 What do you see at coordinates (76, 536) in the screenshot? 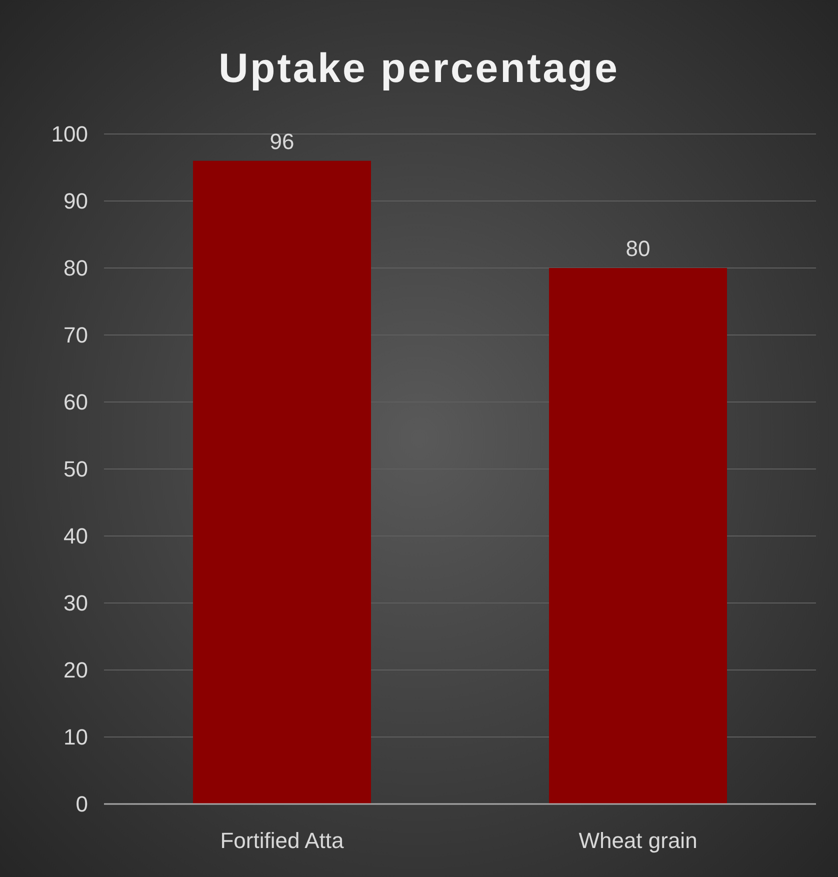
I see `y-tick-label: 40` at bounding box center [76, 536].